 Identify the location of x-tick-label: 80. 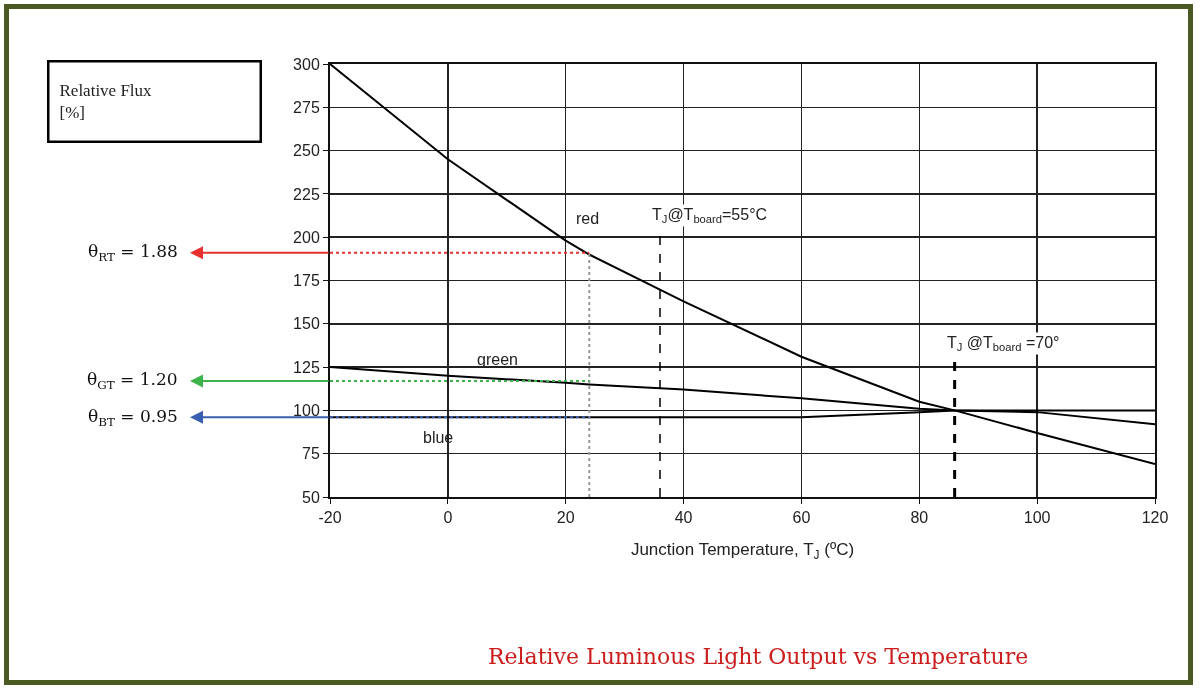
(919, 518).